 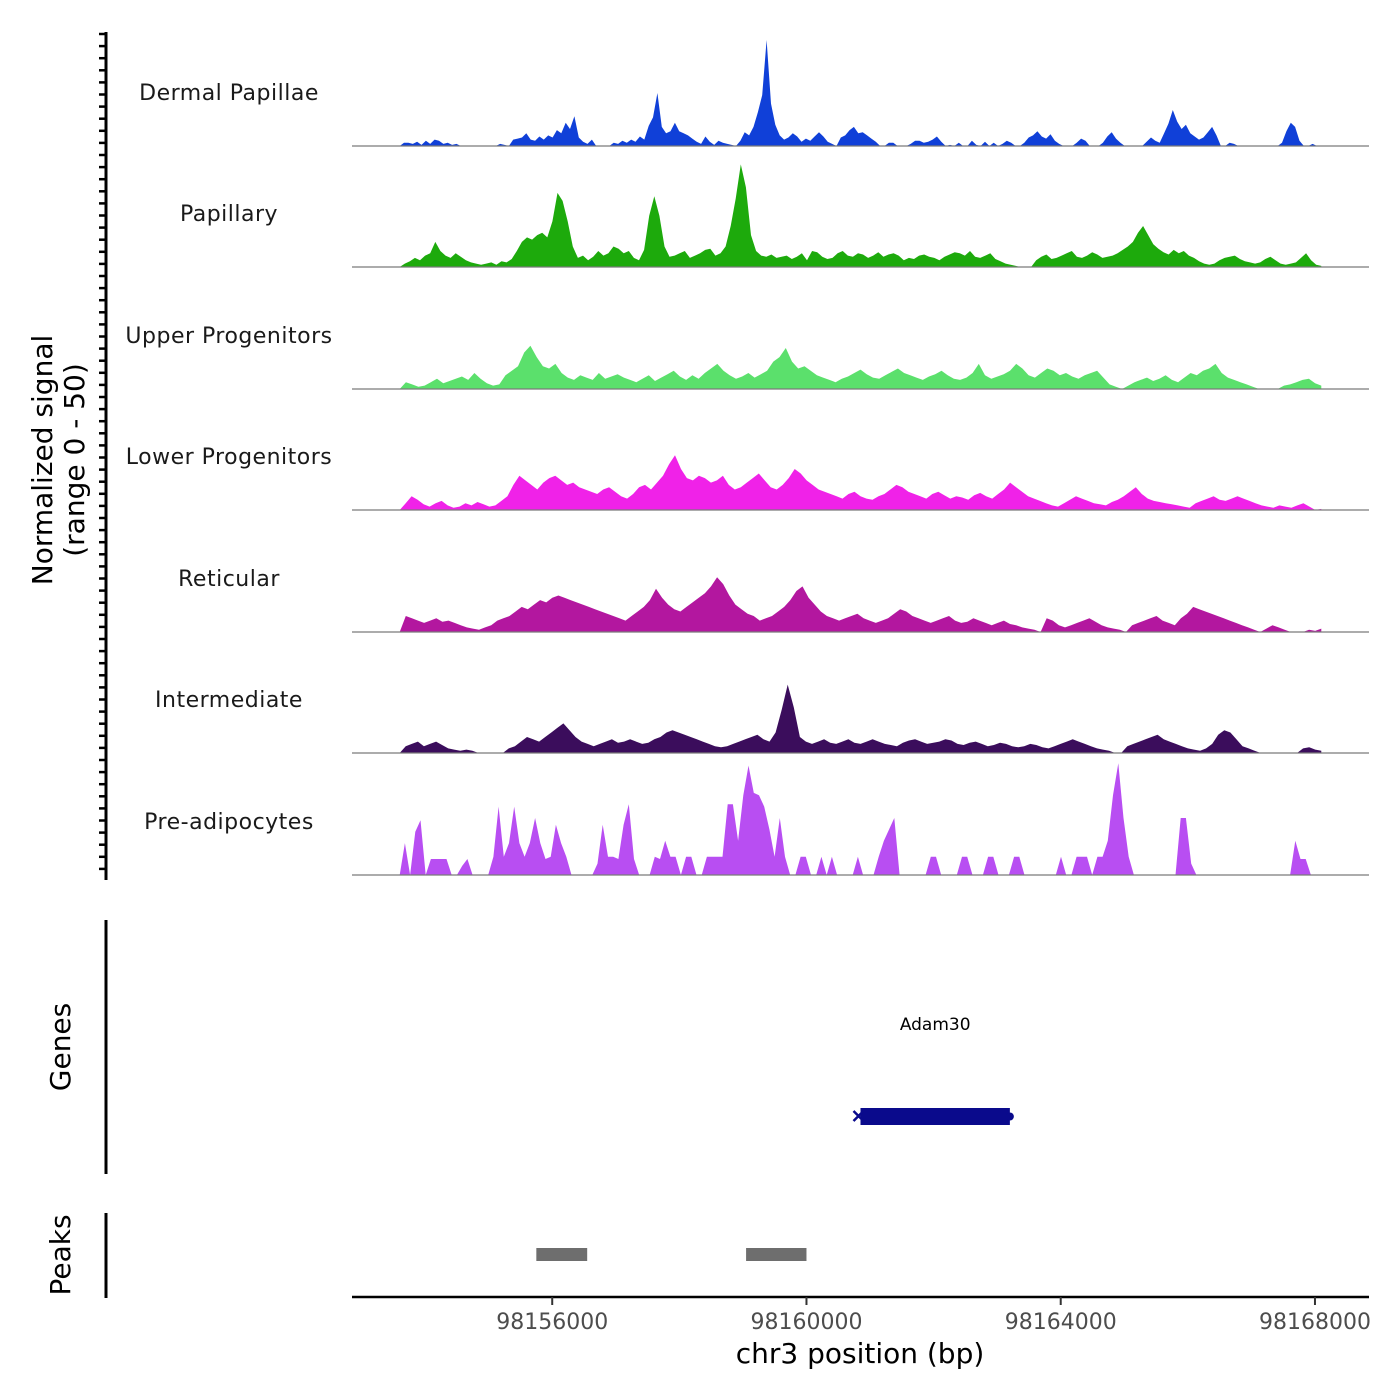 I want to click on track-pre-adipocytes: Pre-adipocytes, so click(x=756, y=819).